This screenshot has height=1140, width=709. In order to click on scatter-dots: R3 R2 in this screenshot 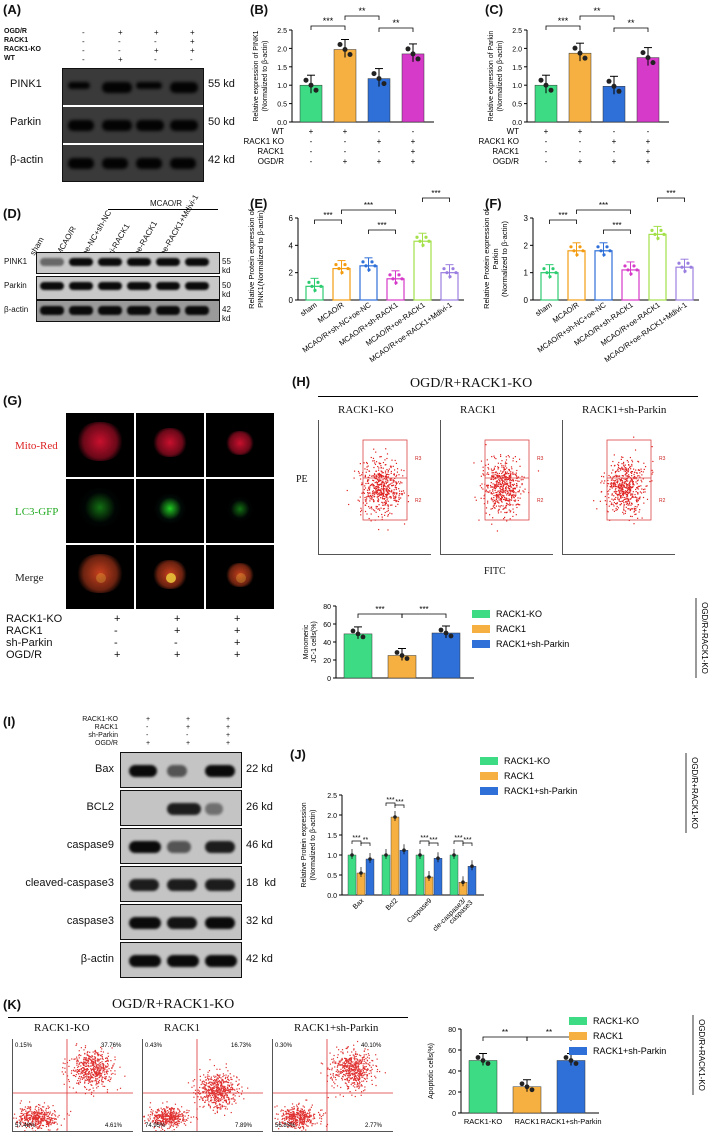, I will do `click(629, 480)`.